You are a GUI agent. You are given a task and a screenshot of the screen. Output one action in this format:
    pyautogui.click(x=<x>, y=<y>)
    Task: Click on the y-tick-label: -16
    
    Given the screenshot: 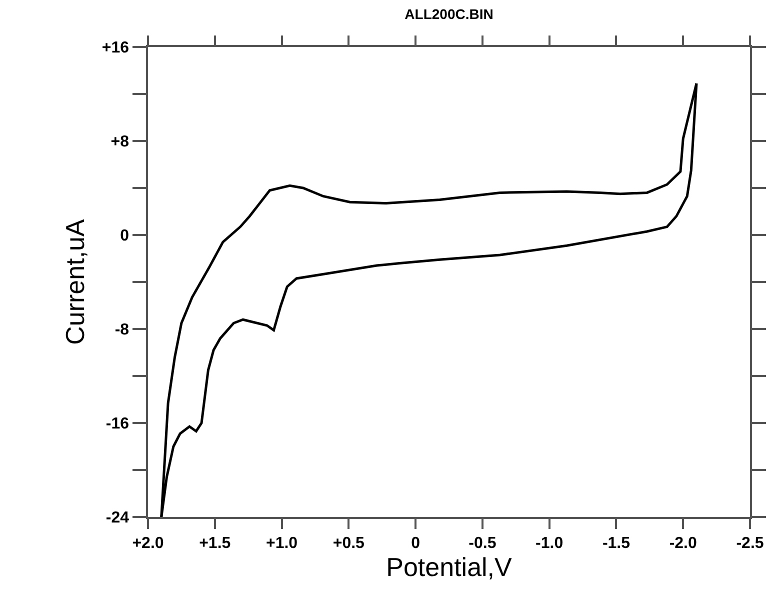 What is the action you would take?
    pyautogui.click(x=118, y=424)
    